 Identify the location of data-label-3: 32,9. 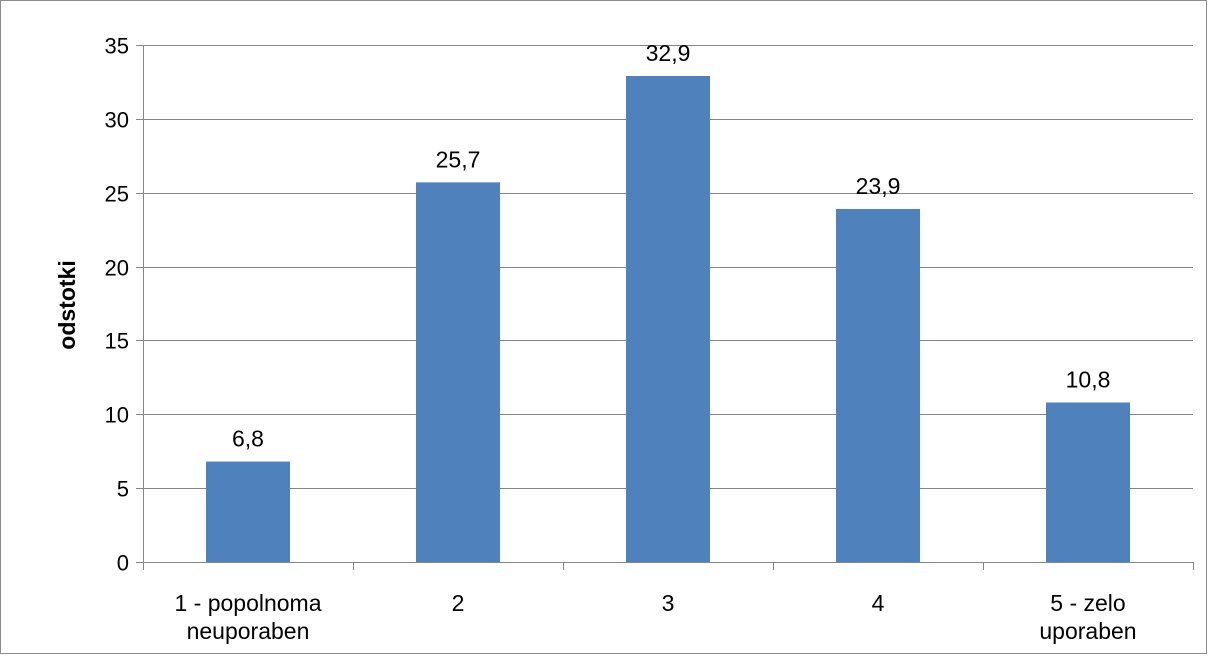
(668, 53).